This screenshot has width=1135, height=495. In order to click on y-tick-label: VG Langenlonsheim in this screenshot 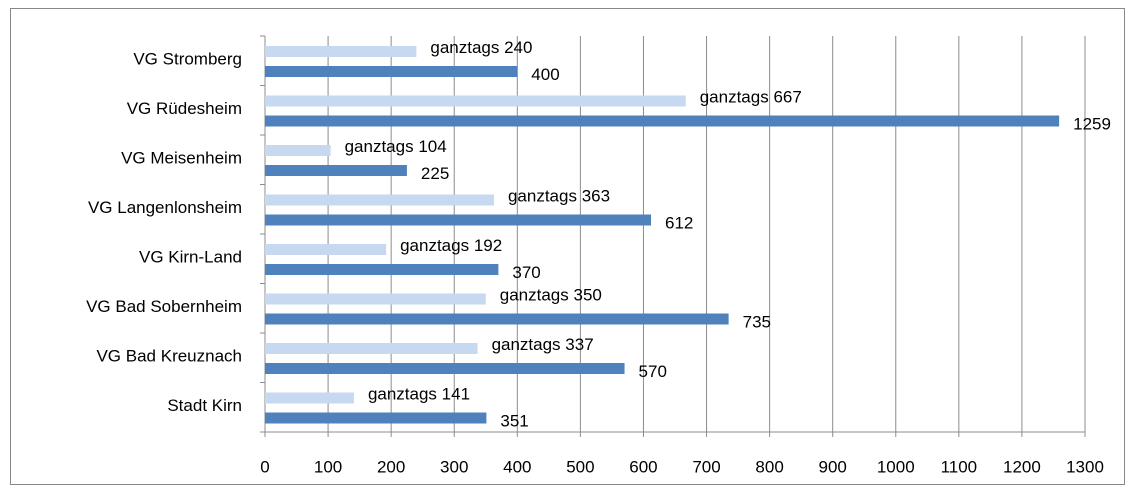, I will do `click(165, 207)`.